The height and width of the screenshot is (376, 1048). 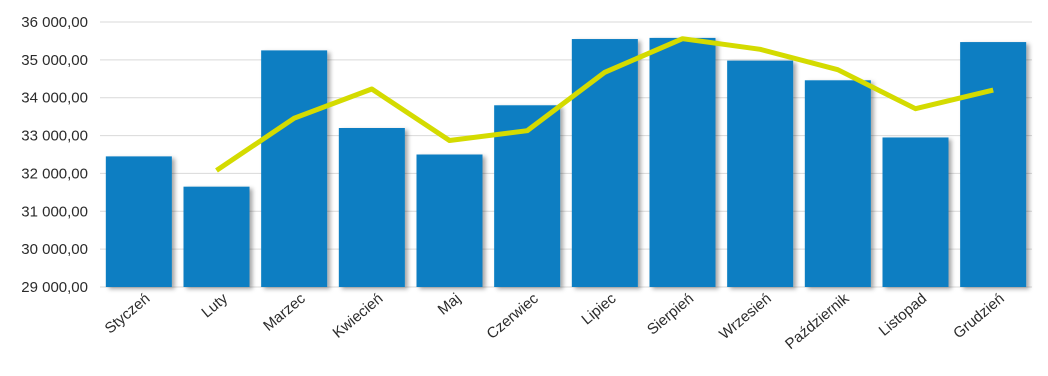 I want to click on y-tick-label: 29 000,00, so click(x=54, y=287).